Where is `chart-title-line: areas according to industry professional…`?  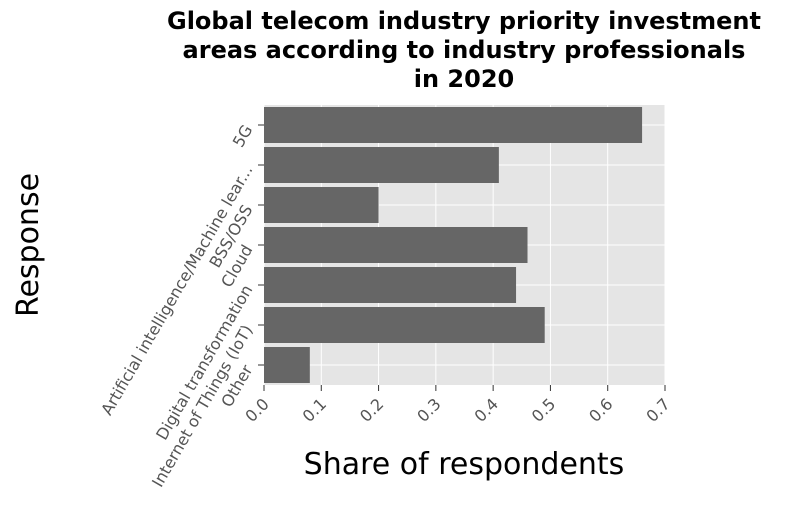 chart-title-line: areas according to industry professional… is located at coordinates (464, 50).